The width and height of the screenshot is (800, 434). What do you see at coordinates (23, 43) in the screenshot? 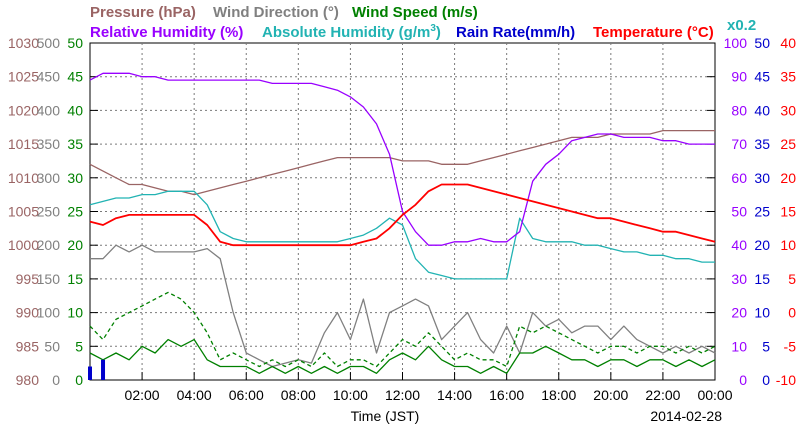
I see `left-tick-label: 1030` at bounding box center [23, 43].